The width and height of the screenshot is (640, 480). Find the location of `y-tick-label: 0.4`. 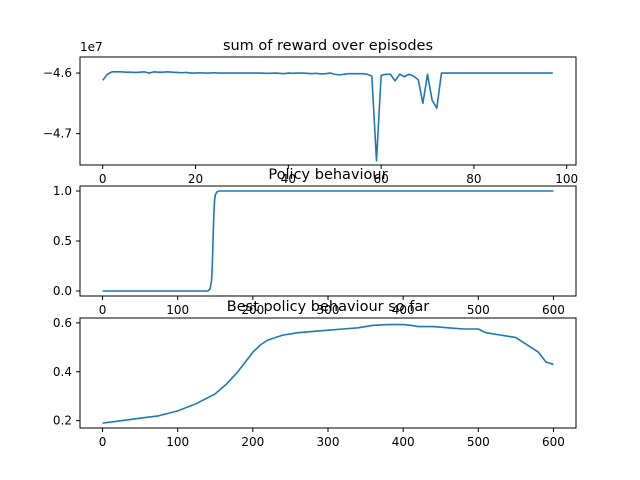

y-tick-label: 0.4 is located at coordinates (62, 372).